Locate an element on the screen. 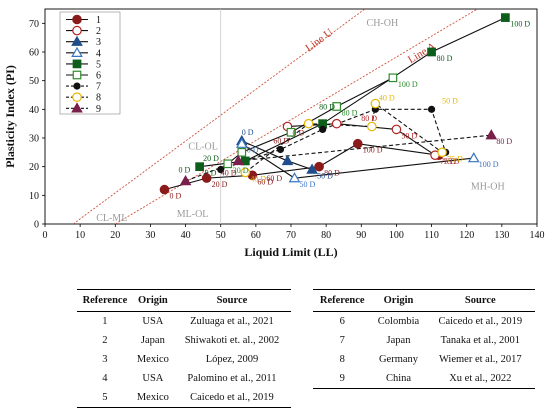 This screenshot has width=550, height=419. header-source: Source is located at coordinates (231, 300).